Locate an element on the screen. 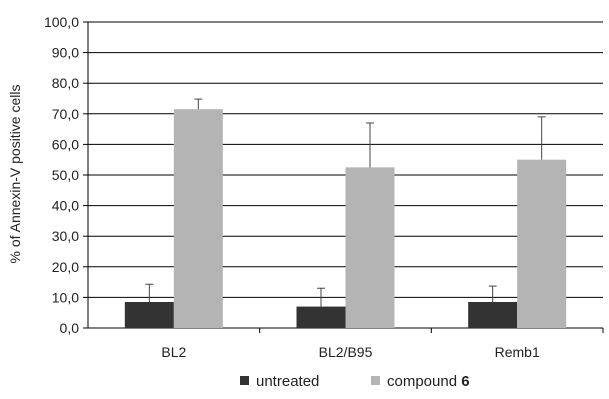 This screenshot has height=399, width=609. y-tick-label: 30,0 is located at coordinates (65, 236).